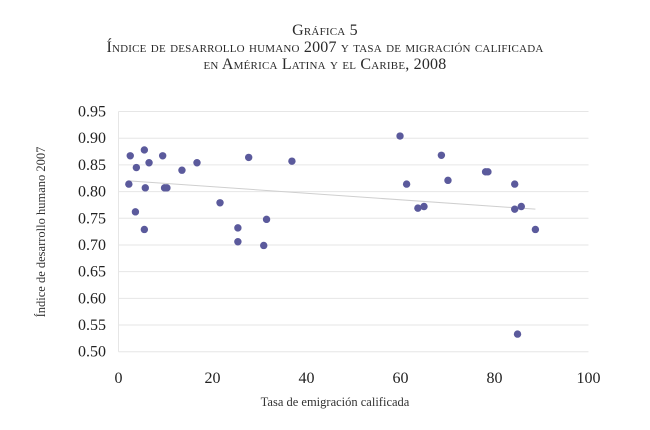  I want to click on trendline, so click(332, 195).